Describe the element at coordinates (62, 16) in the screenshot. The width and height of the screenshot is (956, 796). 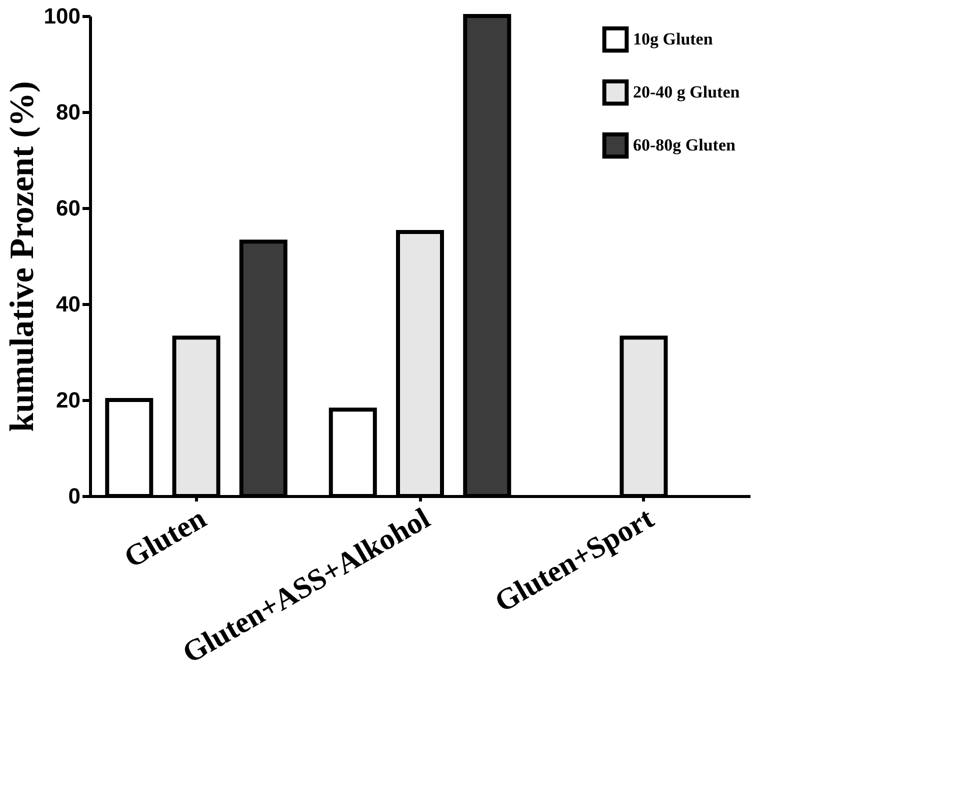
I see `y-tick-label: 100` at that location.